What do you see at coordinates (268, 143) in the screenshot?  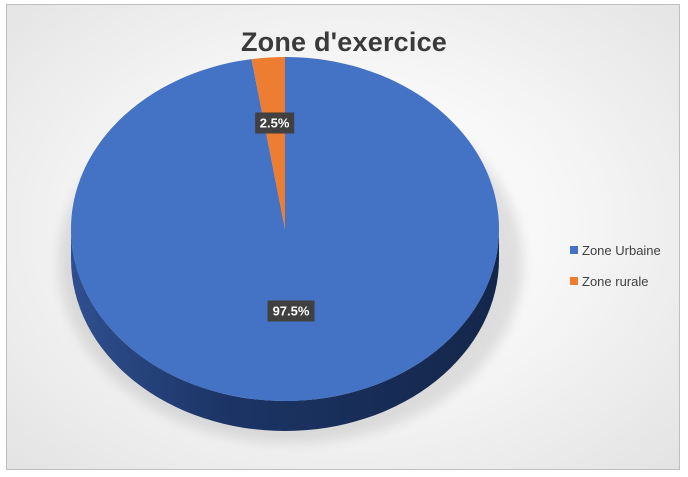 I see `pie-slice-rurale` at bounding box center [268, 143].